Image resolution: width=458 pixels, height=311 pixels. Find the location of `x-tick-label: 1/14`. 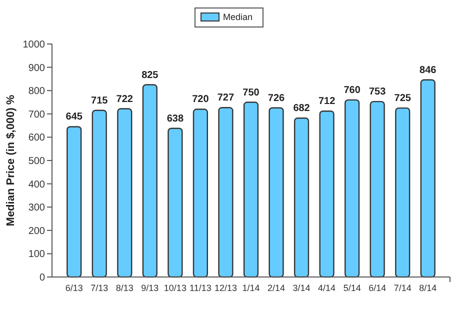

x-tick-label: 1/14 is located at coordinates (251, 288).